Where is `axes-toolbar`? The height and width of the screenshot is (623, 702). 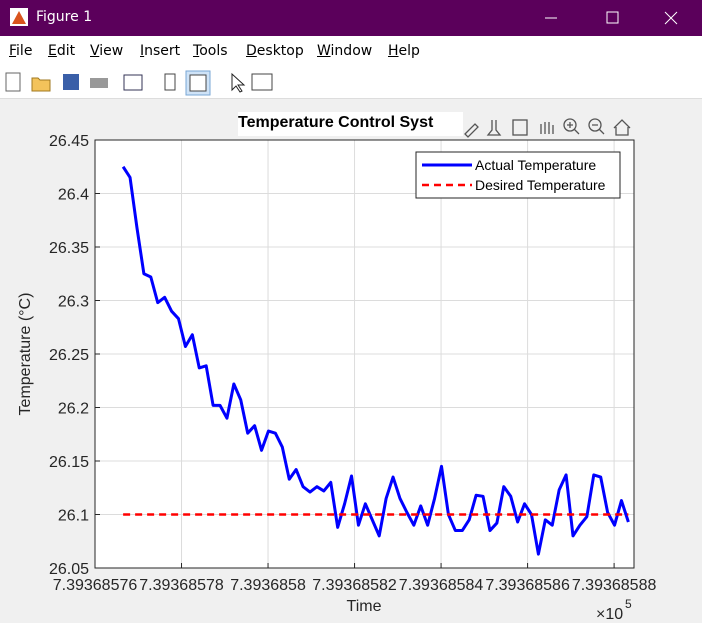
axes-toolbar is located at coordinates (547, 128).